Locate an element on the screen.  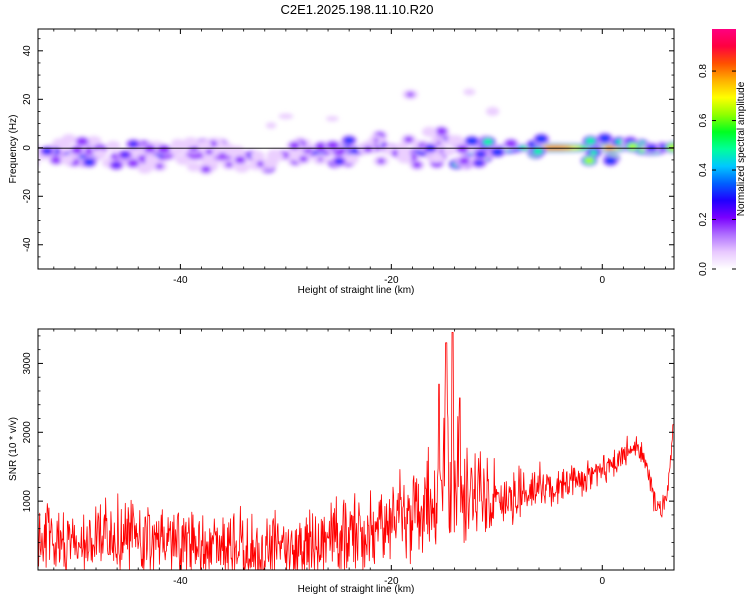
colorbar-gradient is located at coordinates (724, 149).